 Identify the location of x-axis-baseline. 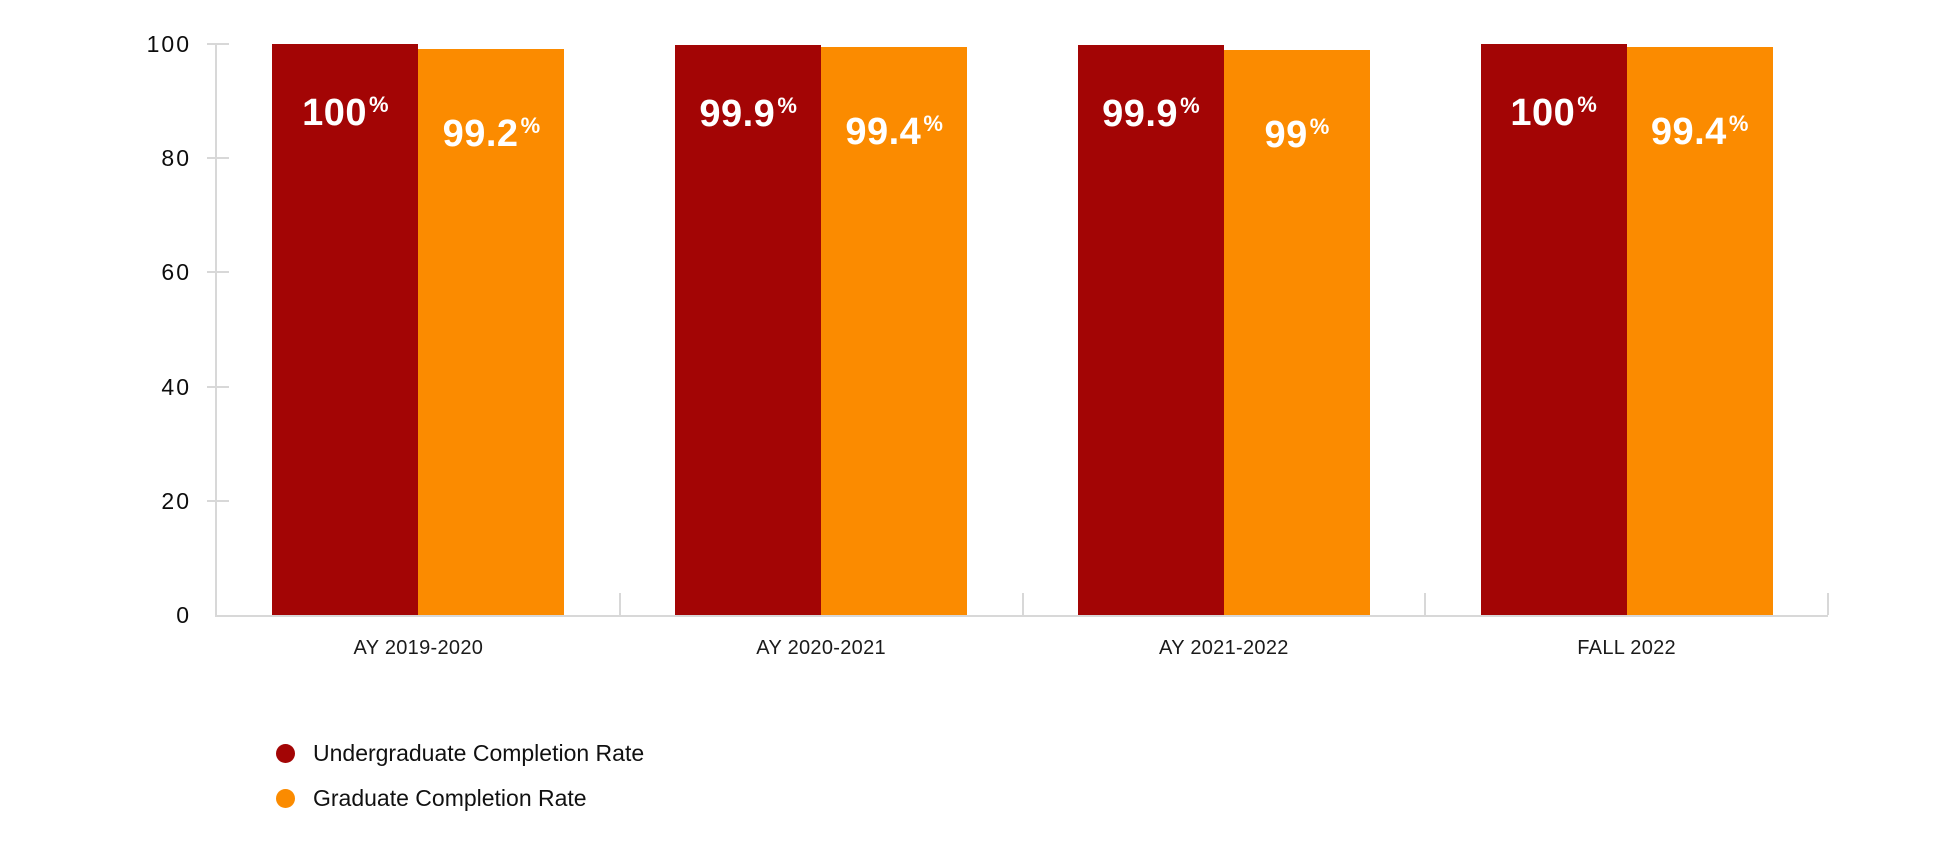
(1021, 616).